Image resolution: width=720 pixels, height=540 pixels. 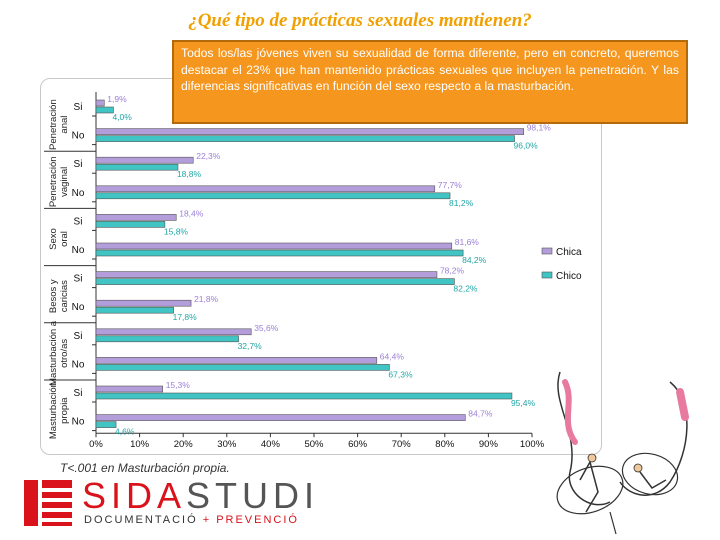 I want to click on x-tick-label: 90%, so click(x=489, y=444).